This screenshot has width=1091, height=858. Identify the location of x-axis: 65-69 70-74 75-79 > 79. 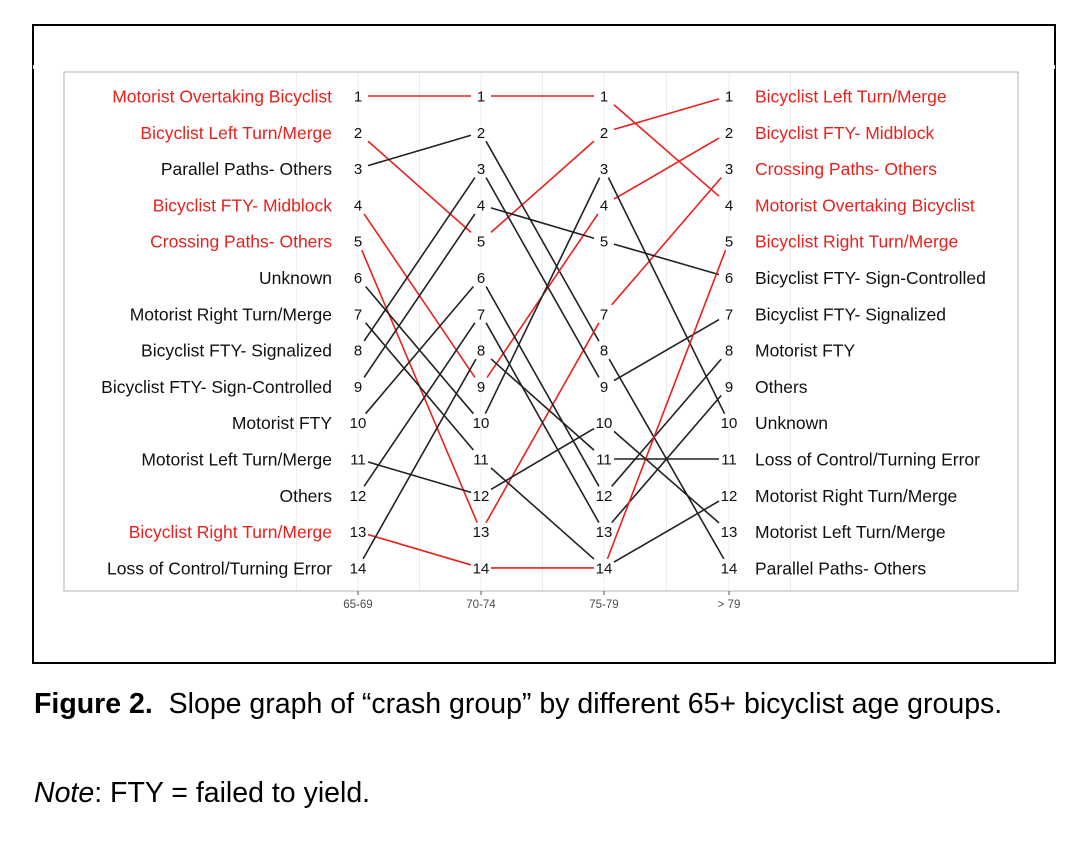
(541, 601).